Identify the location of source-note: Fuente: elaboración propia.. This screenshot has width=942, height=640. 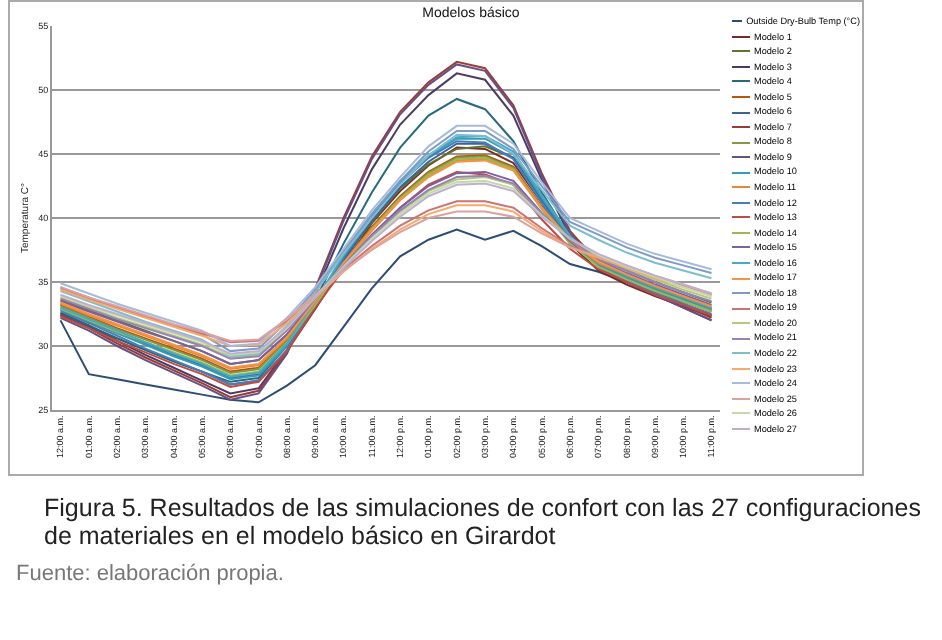
(151, 574).